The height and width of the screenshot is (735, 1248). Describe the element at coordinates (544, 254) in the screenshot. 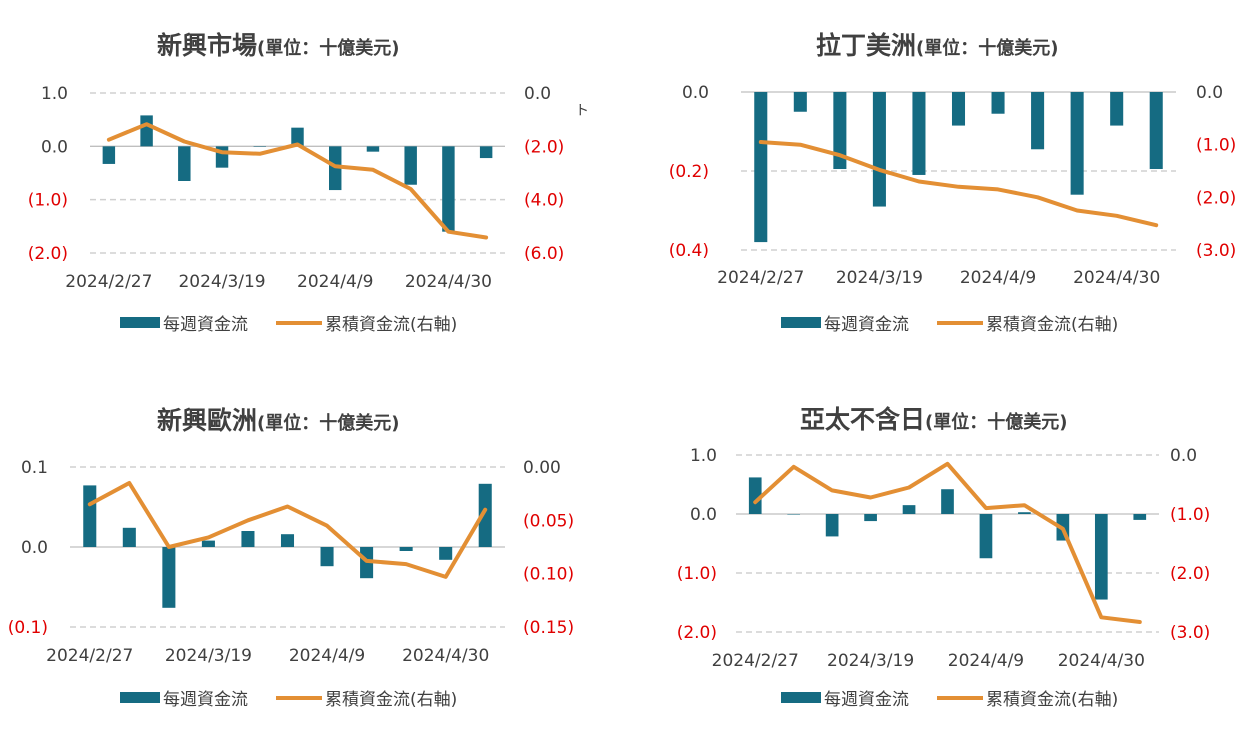

I see `right-tick-label: (6.0)` at that location.